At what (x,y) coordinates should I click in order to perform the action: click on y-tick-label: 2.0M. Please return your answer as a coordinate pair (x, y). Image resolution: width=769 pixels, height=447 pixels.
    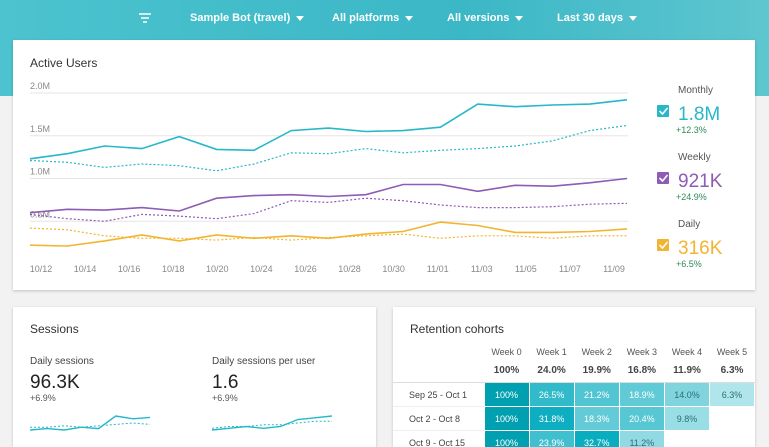
    Looking at the image, I should click on (40, 86).